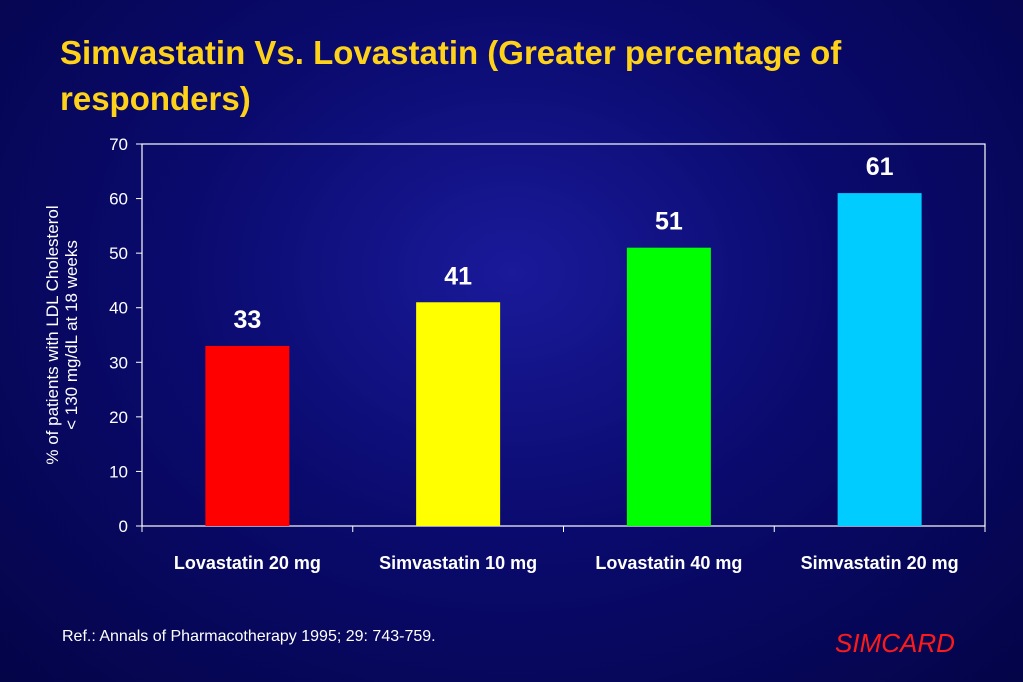  I want to click on y-tick-label: 70, so click(118, 144).